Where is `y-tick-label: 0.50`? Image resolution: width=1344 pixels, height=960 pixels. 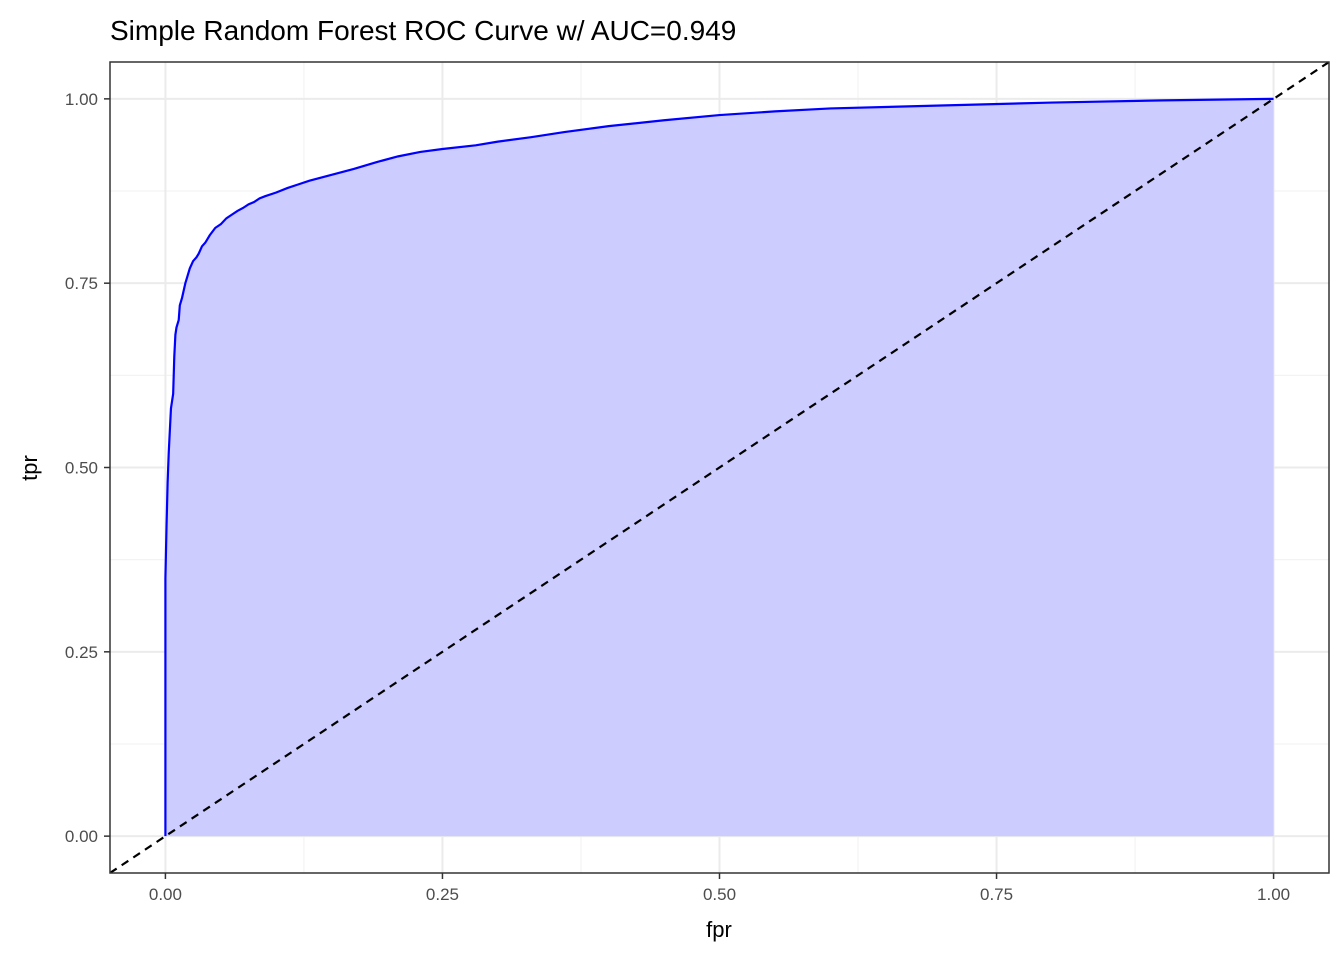 y-tick-label: 0.50 is located at coordinates (81, 468).